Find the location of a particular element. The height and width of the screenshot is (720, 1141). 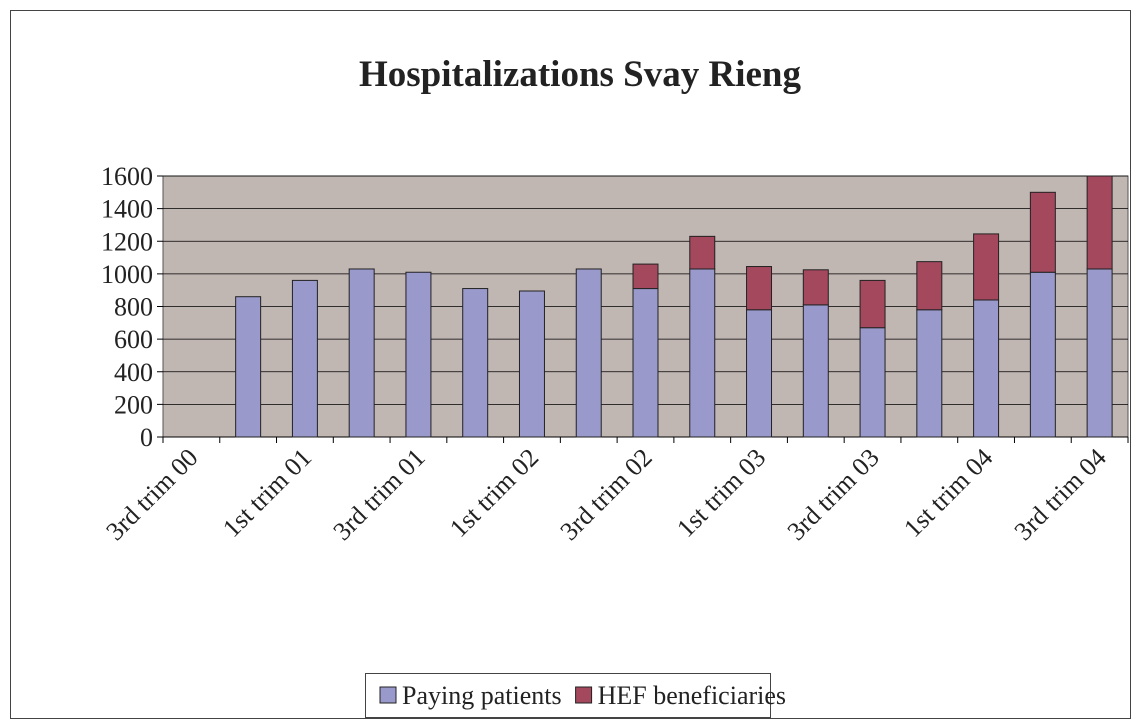

y-tick-label: 1200 is located at coordinates (127, 241).